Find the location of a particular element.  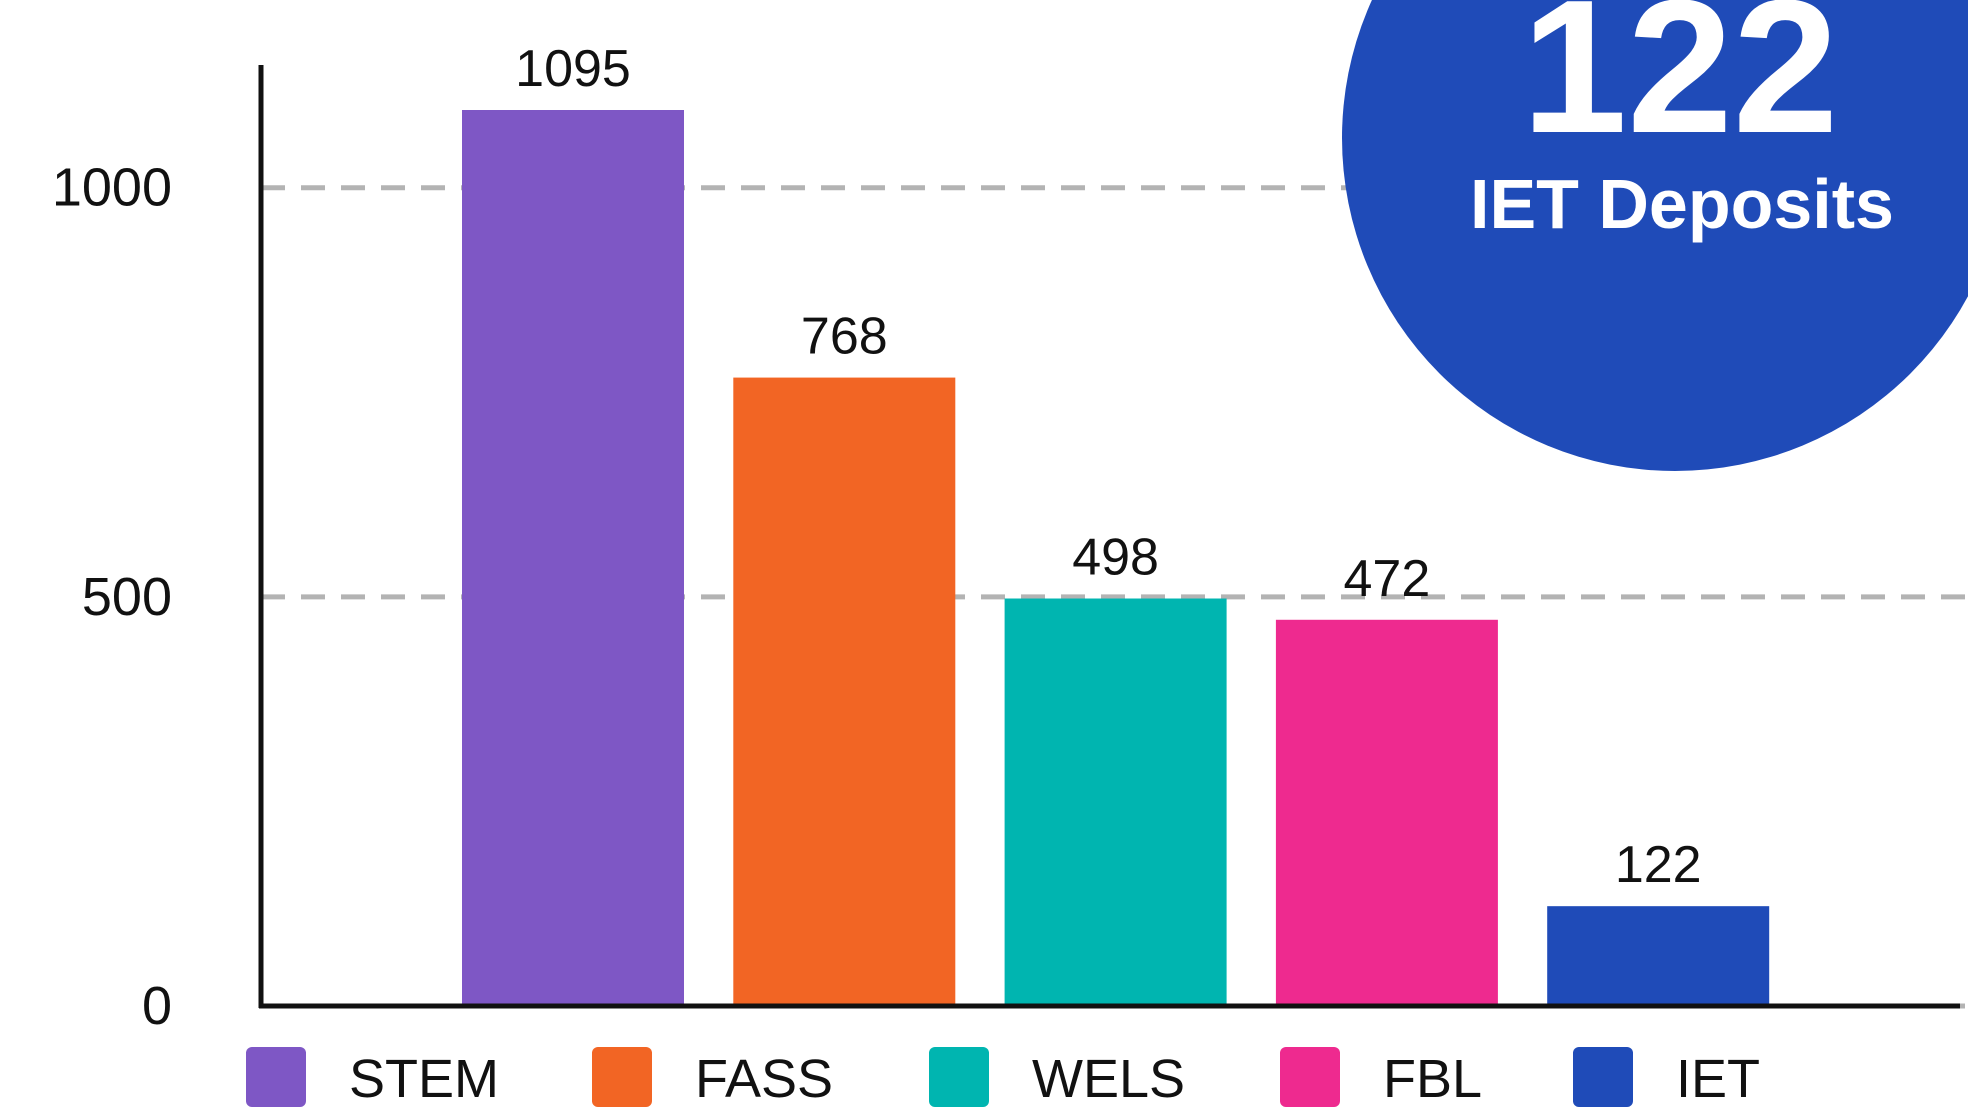

y-tick-label: 500 is located at coordinates (127, 597).